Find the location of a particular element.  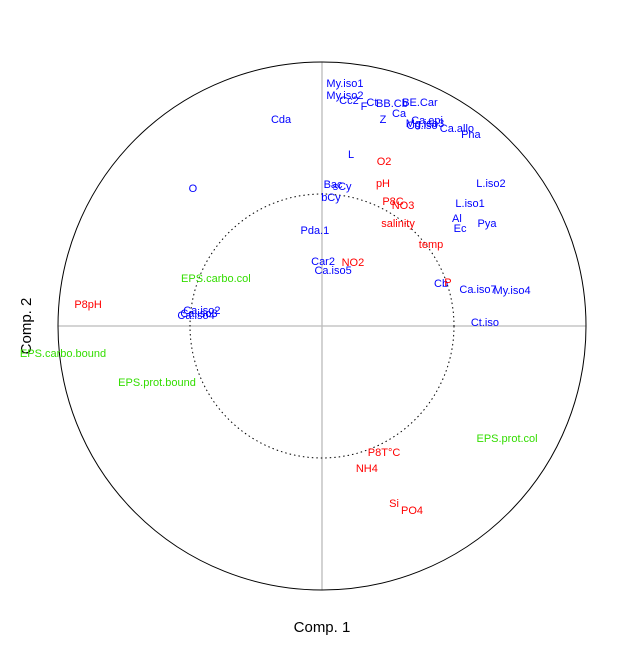

point-label: EPS.carbo.col is located at coordinates (216, 279).